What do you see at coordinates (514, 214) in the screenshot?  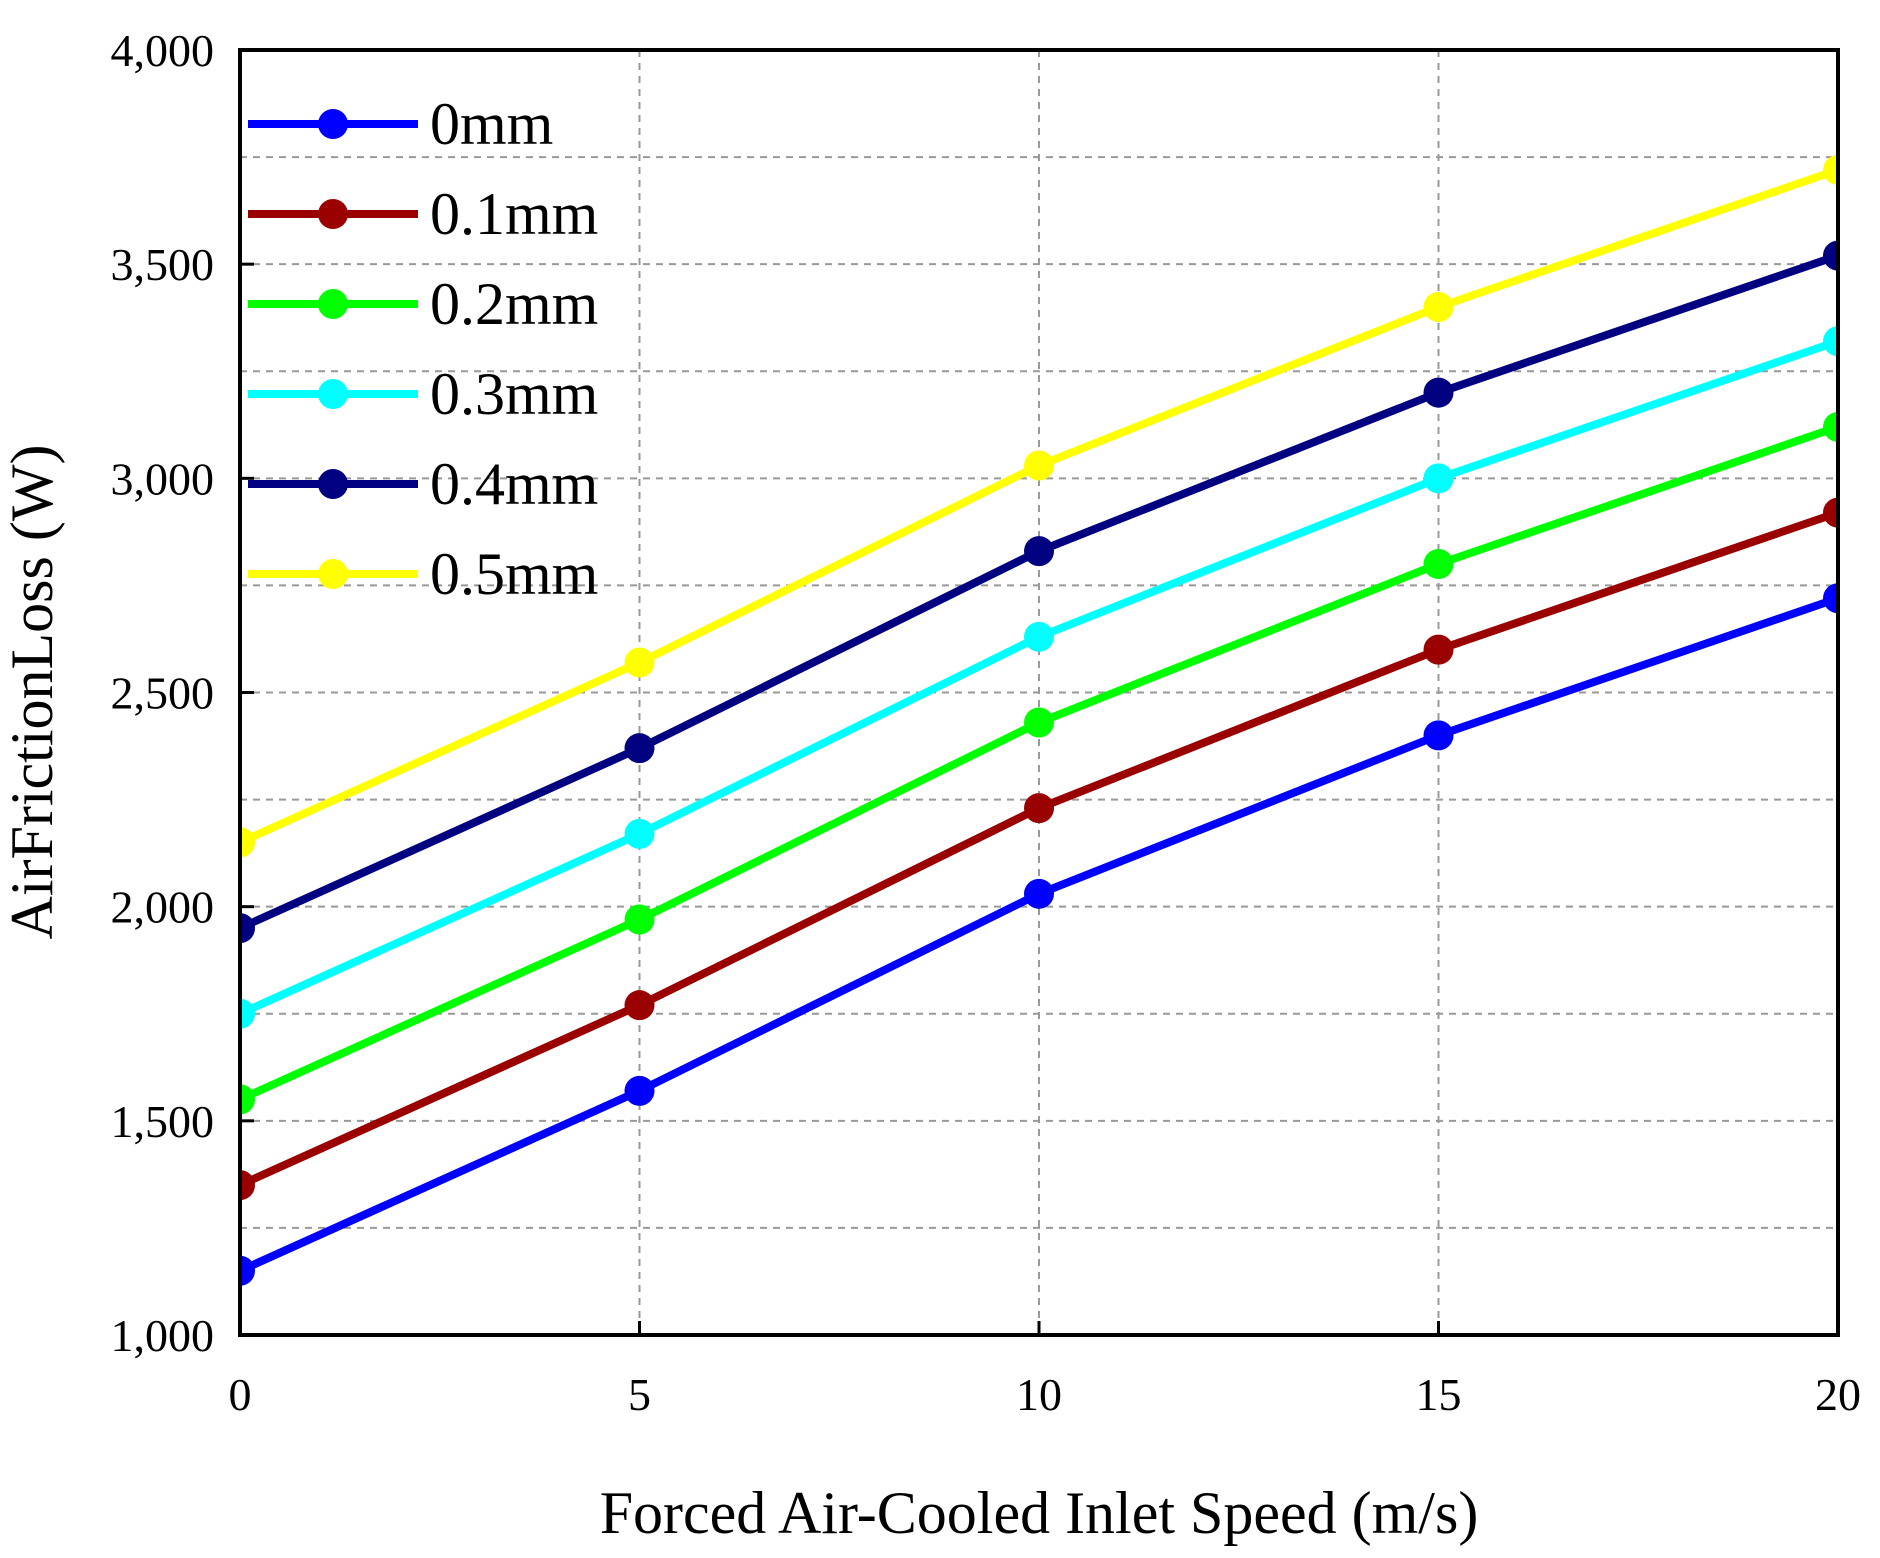 I see `legend-label: 0.1mm` at bounding box center [514, 214].